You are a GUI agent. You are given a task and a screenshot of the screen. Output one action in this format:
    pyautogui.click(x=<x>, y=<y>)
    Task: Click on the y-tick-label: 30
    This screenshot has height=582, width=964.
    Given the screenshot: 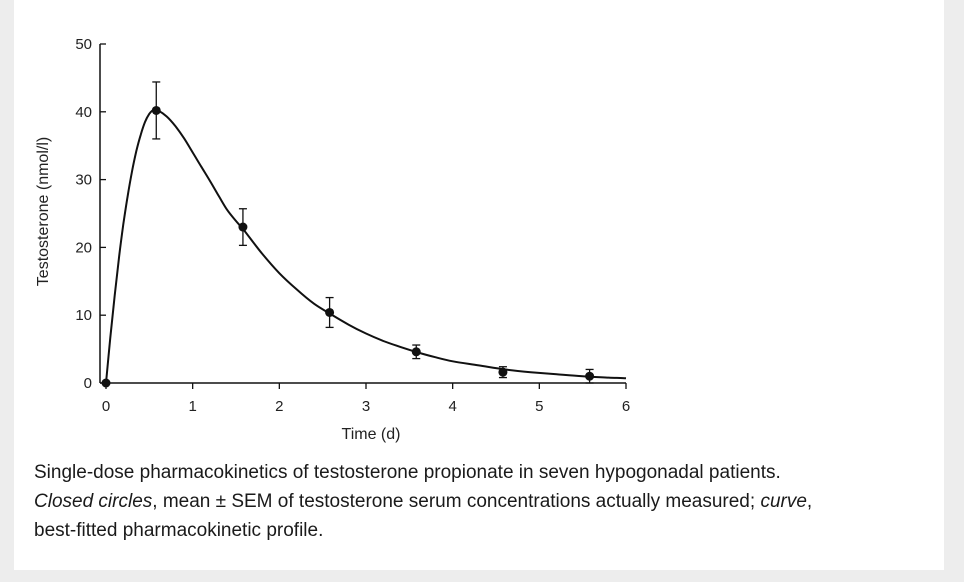 What is the action you would take?
    pyautogui.click(x=83, y=180)
    